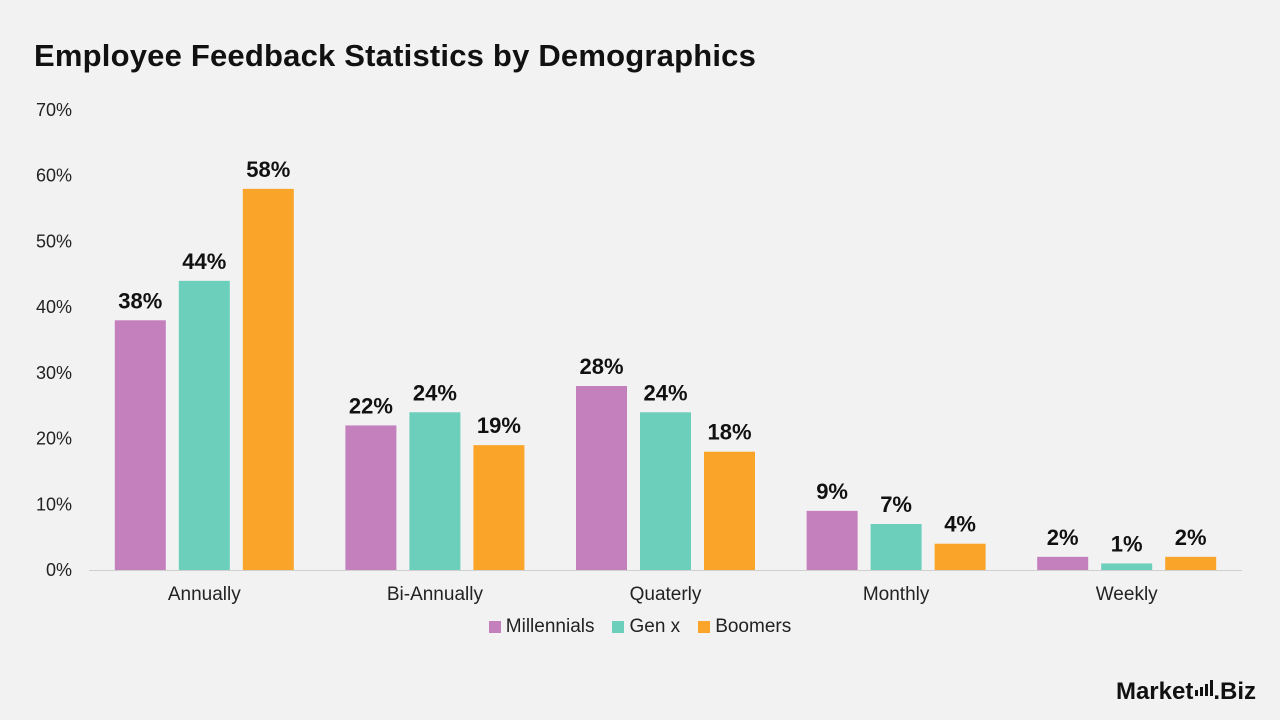 The width and height of the screenshot is (1280, 720). What do you see at coordinates (1234, 691) in the screenshot?
I see `brand-suffix: .Biz` at bounding box center [1234, 691].